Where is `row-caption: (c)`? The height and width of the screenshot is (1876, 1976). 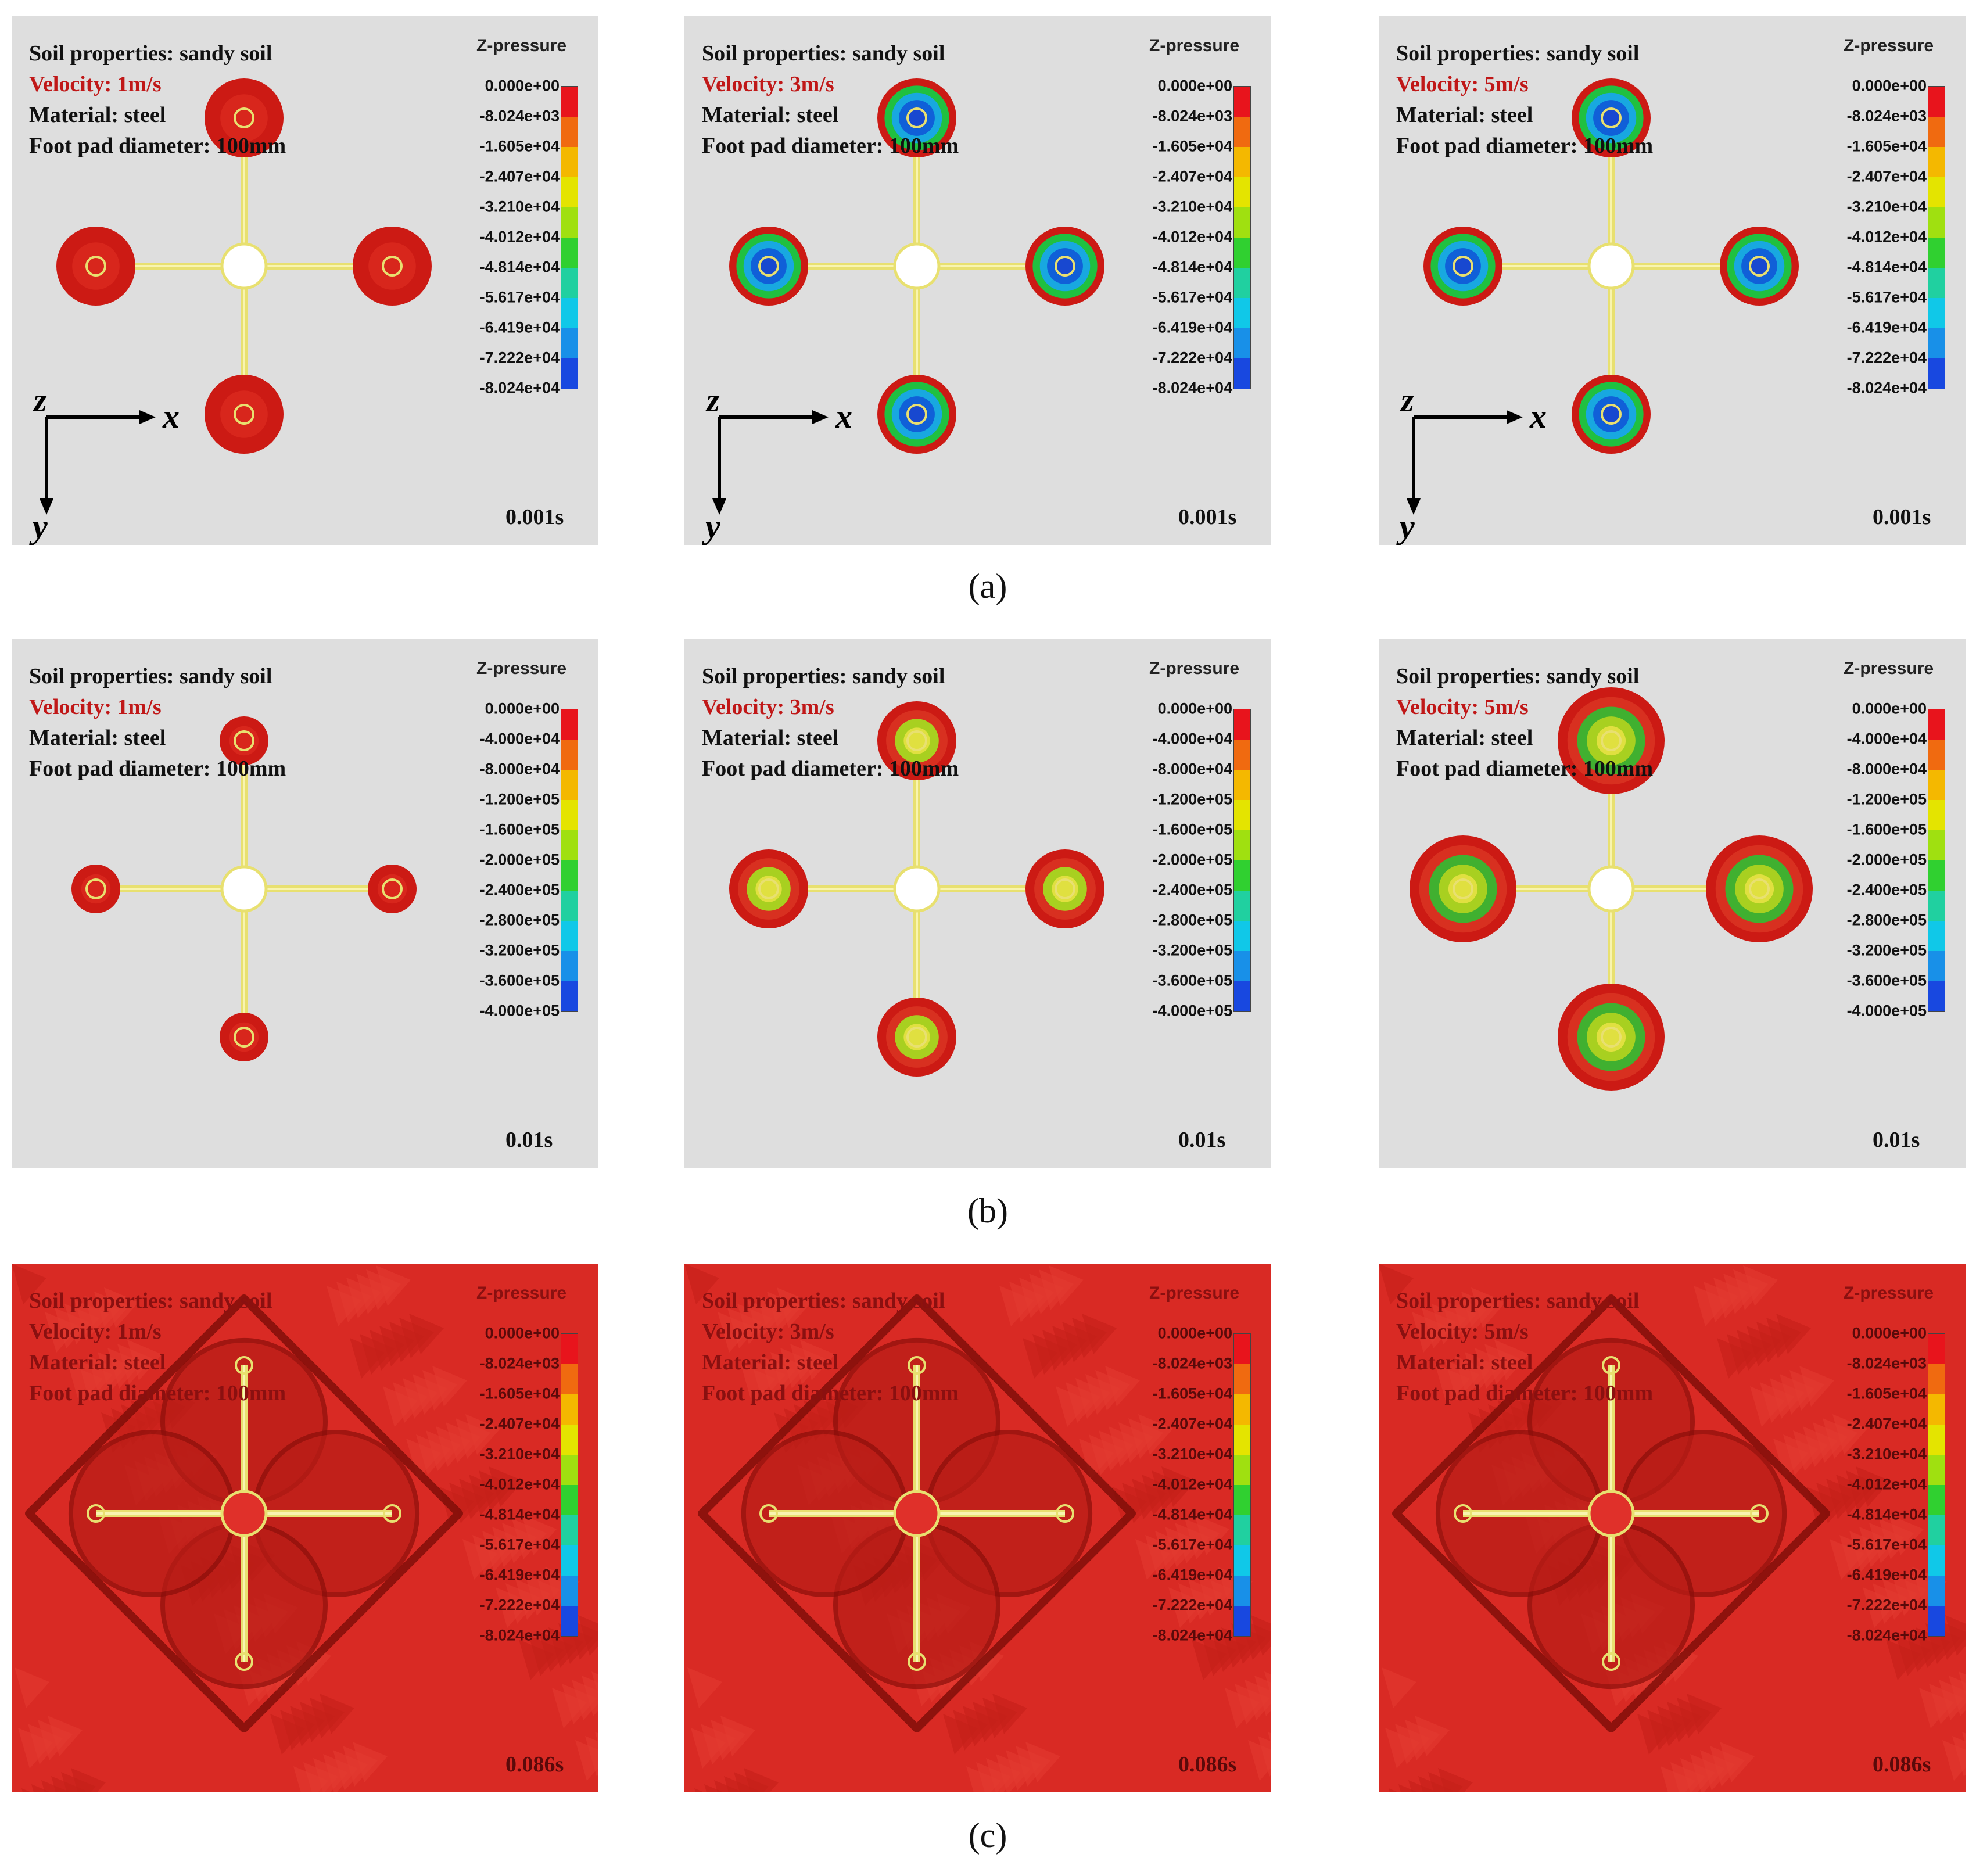
row-caption: (c) is located at coordinates (988, 1835).